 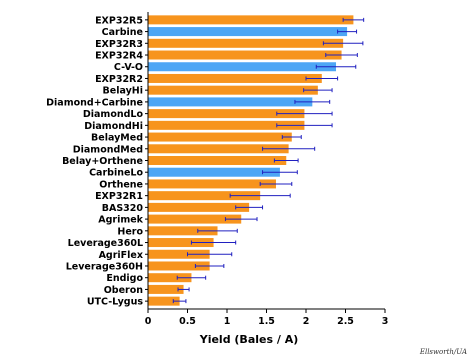 I want to click on y-tick-label: Diamond+Carbine, so click(x=94, y=102).